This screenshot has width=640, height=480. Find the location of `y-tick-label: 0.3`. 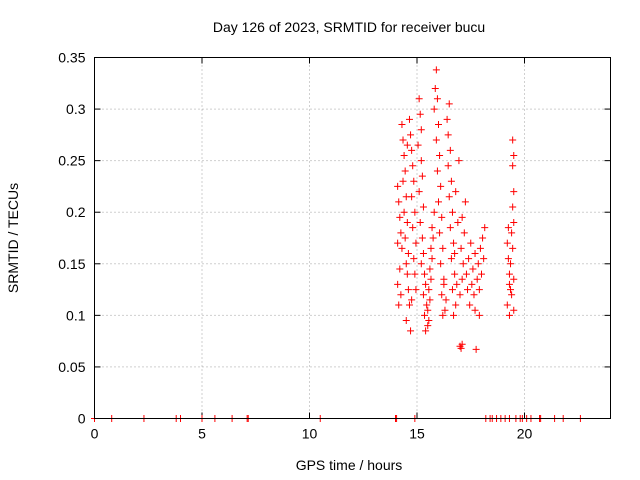

y-tick-label: 0.3 is located at coordinates (76, 109).